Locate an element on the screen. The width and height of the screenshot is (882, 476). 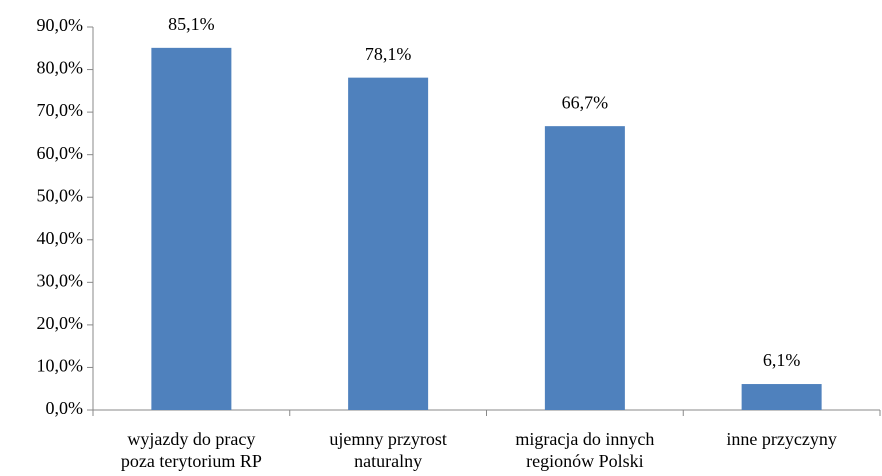
data-label: 6,1% is located at coordinates (782, 360).